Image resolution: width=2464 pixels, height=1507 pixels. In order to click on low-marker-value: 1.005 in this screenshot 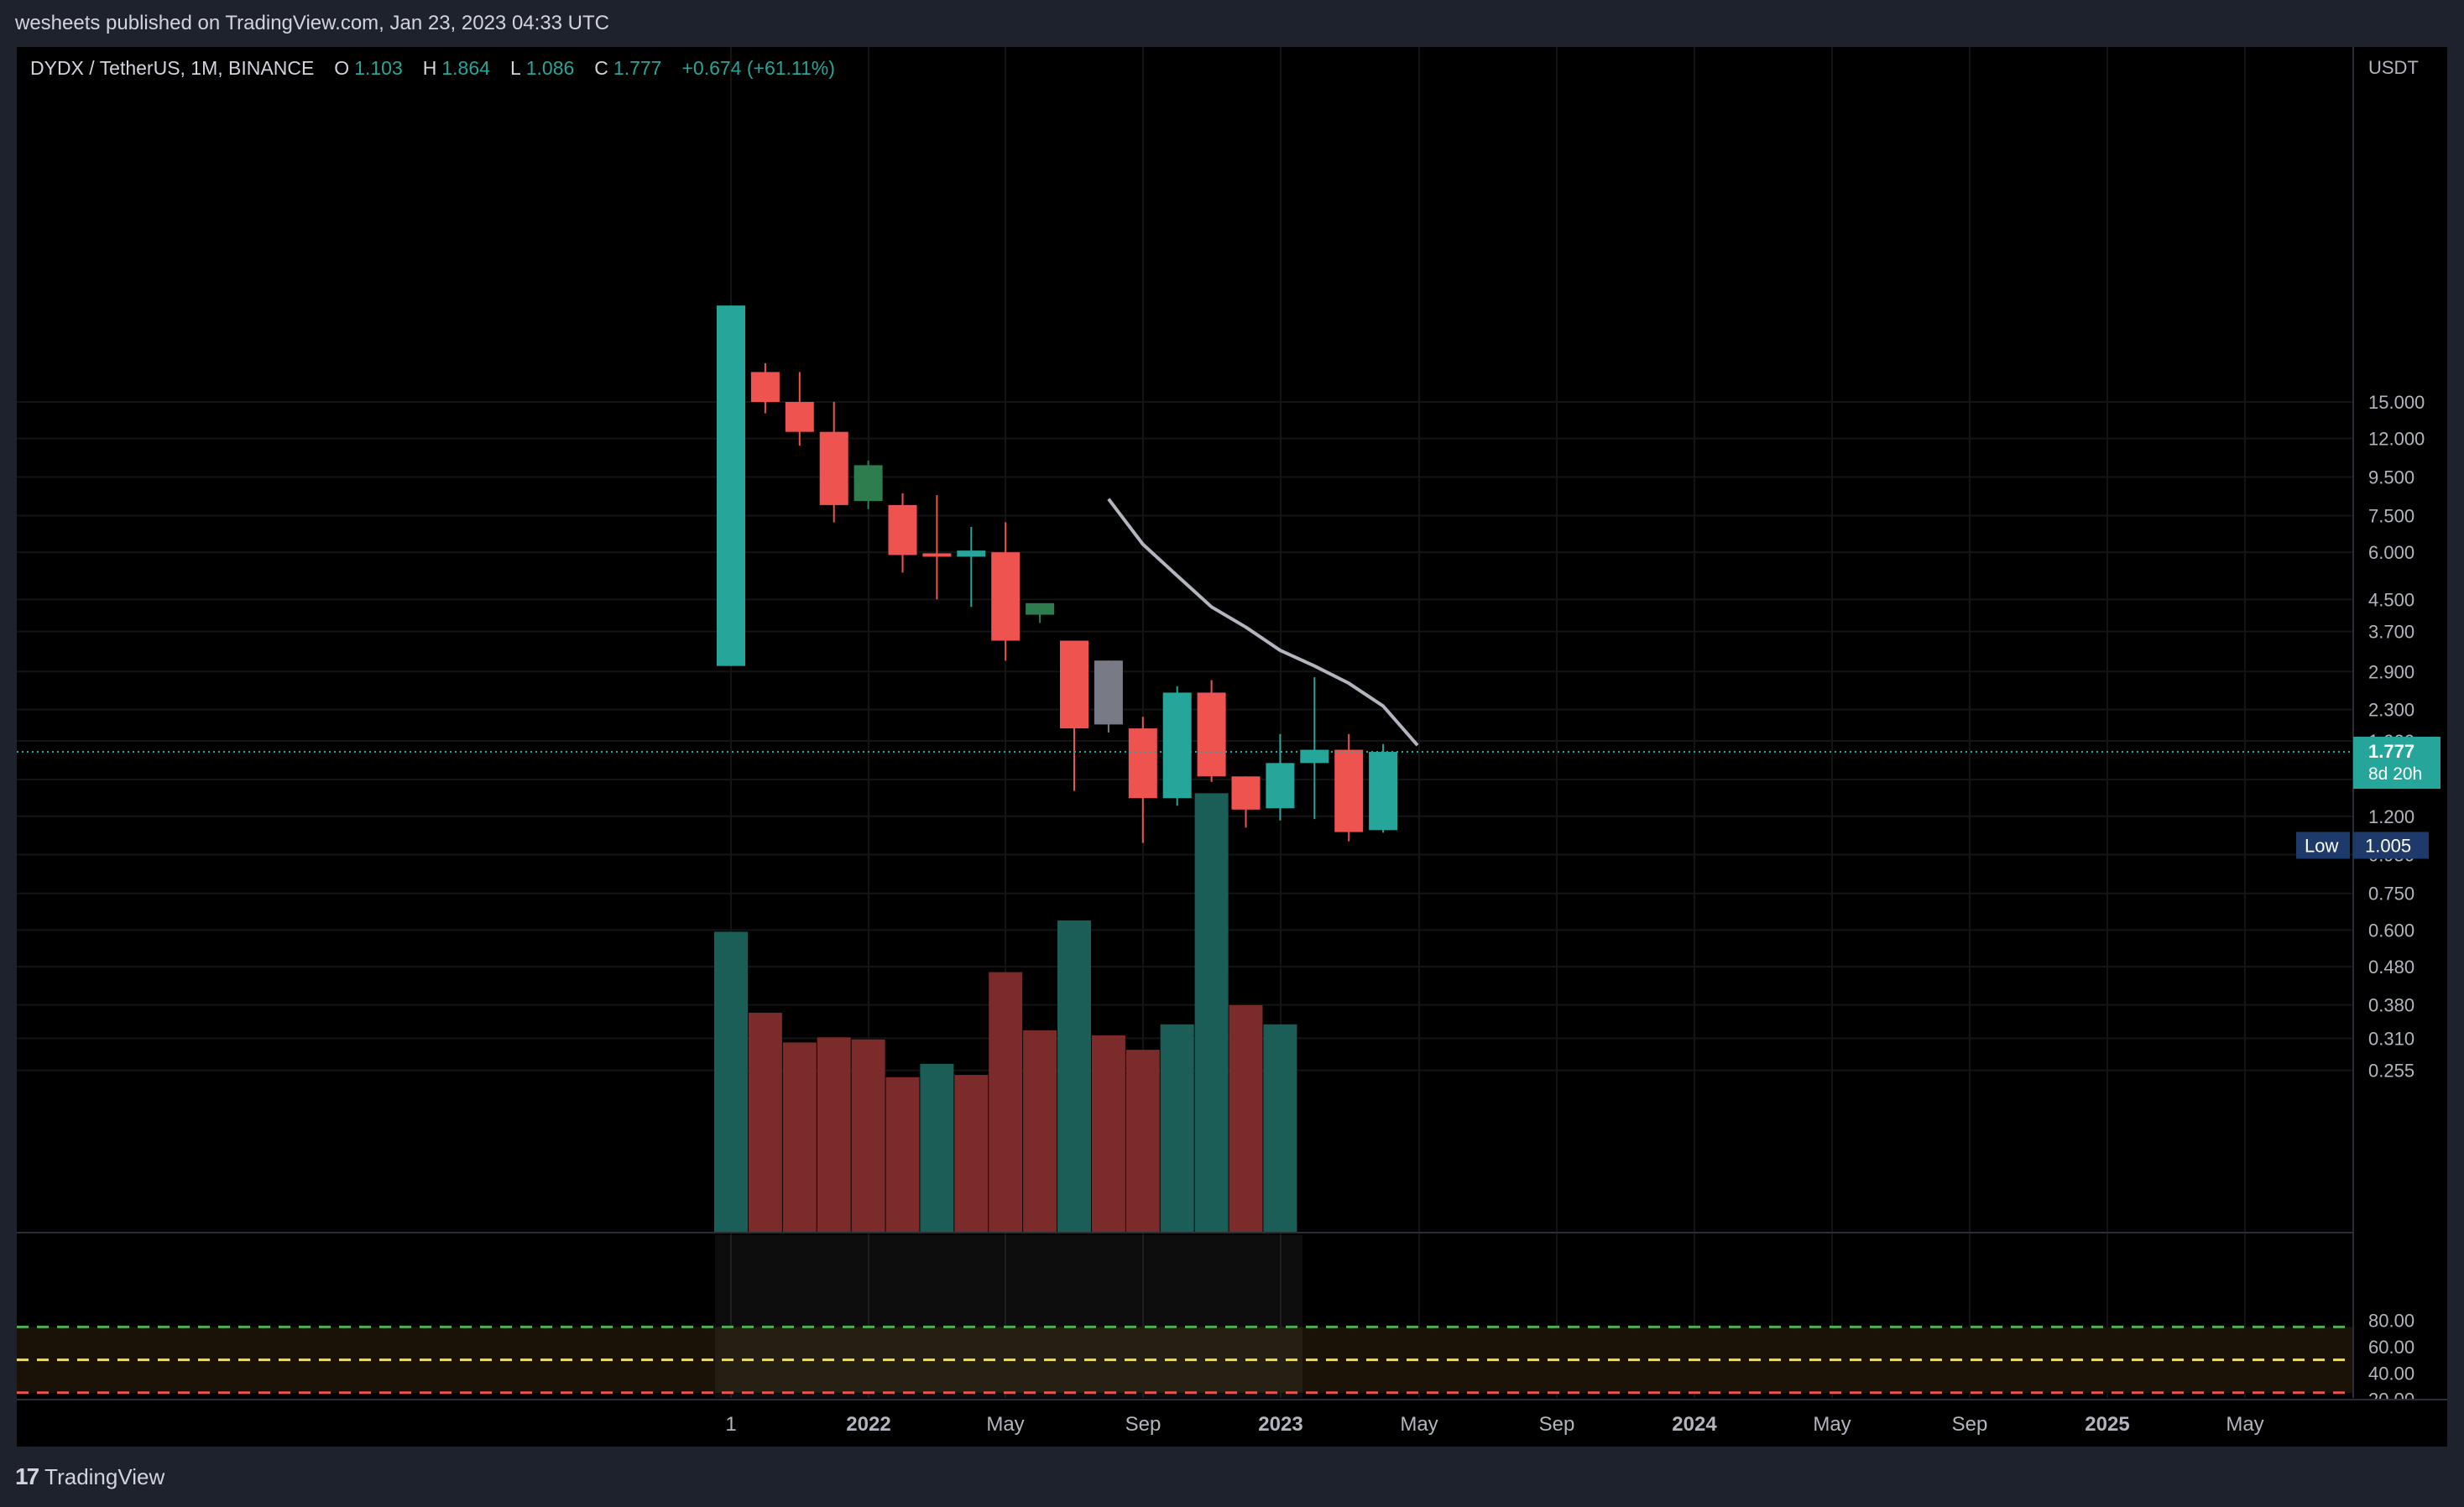, I will do `click(2388, 845)`.